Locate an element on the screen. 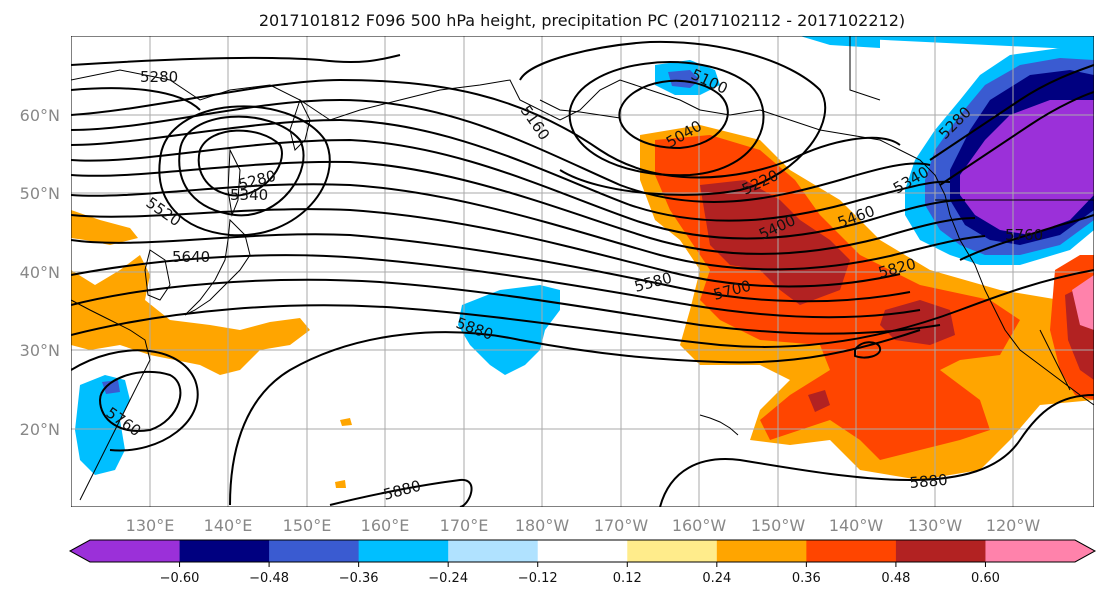 The width and height of the screenshot is (1105, 605). bering-royal-region is located at coordinates (684, 79).